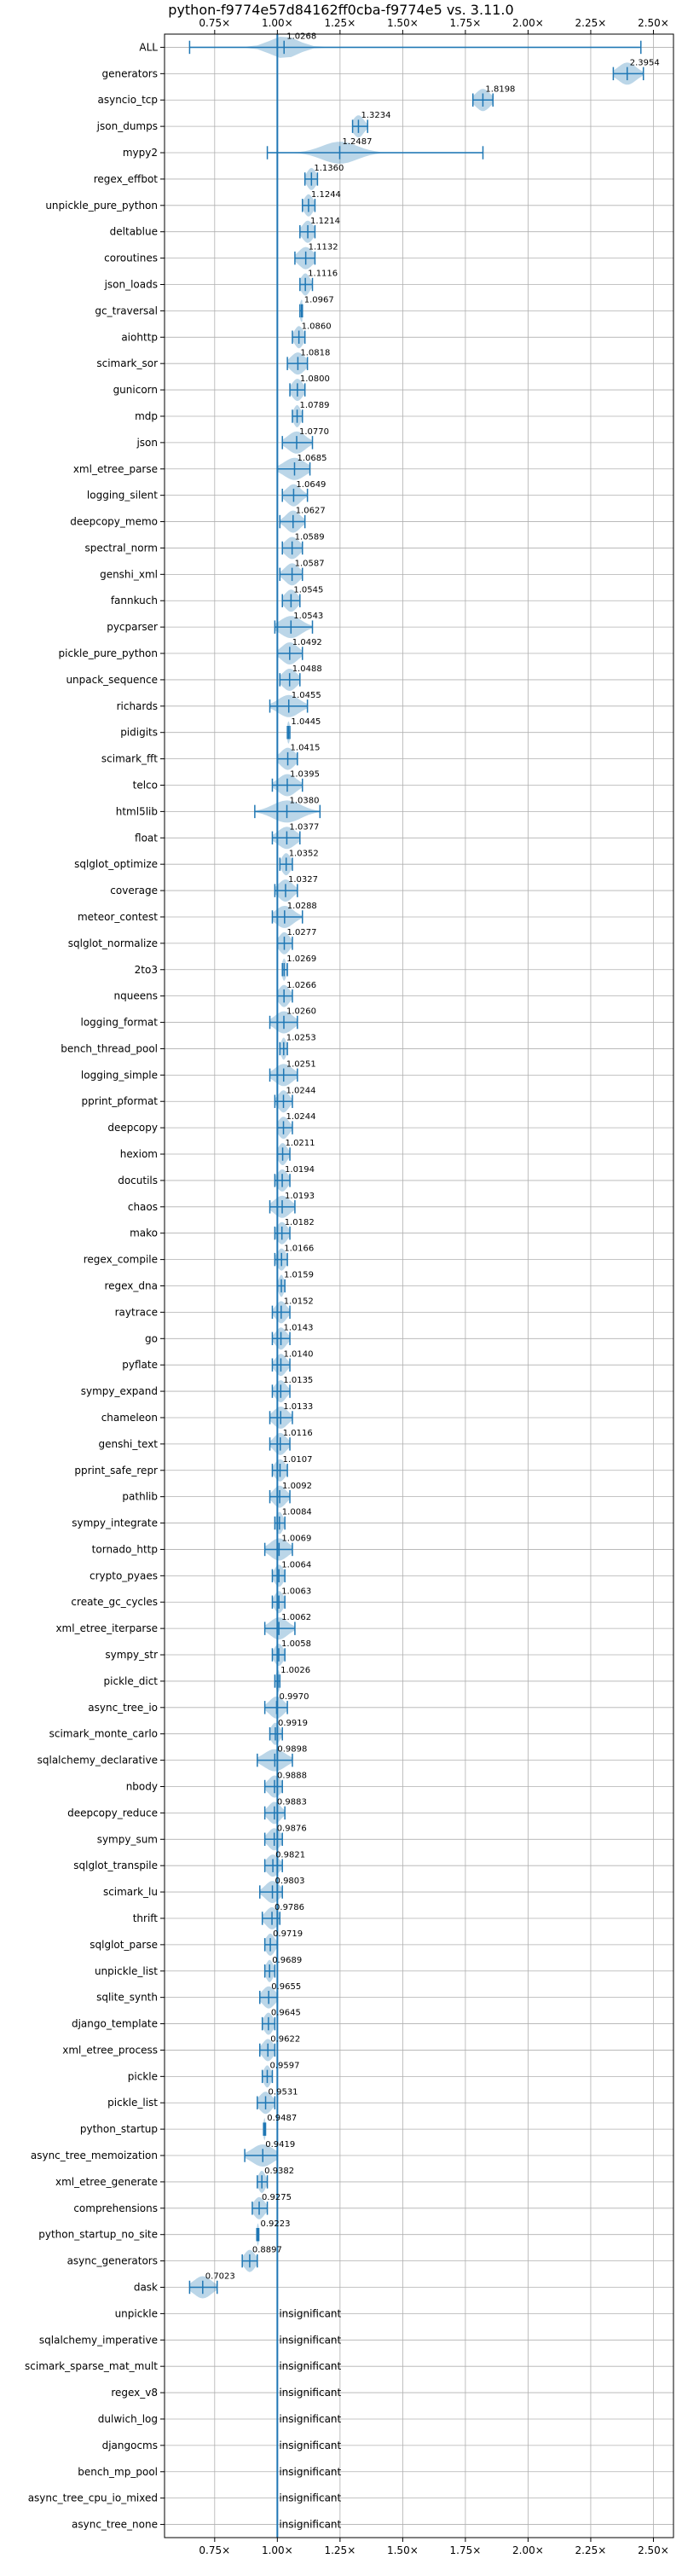 The height and width of the screenshot is (2576, 682). Describe the element at coordinates (292, 1750) in the screenshot. I see `data-label: 0.9898` at that location.